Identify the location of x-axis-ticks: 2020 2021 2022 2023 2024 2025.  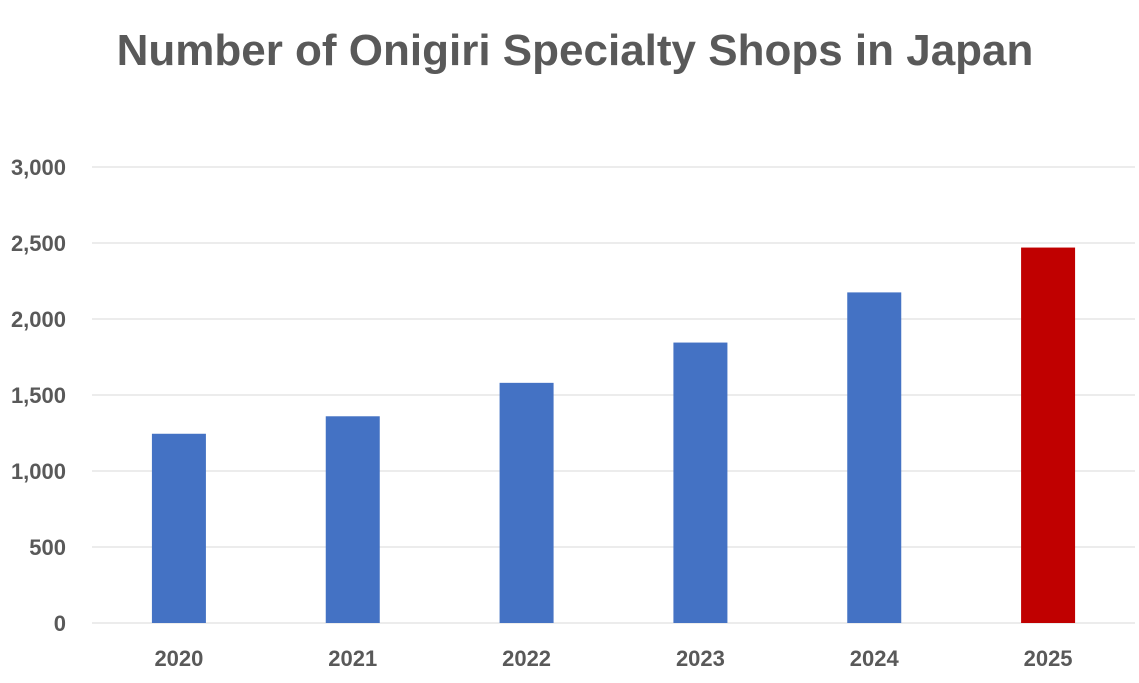
(613, 658).